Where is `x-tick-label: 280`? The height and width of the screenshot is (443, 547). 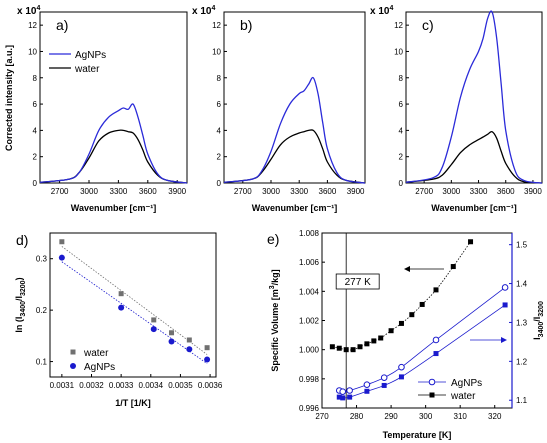
x-tick-label: 280 is located at coordinates (357, 416).